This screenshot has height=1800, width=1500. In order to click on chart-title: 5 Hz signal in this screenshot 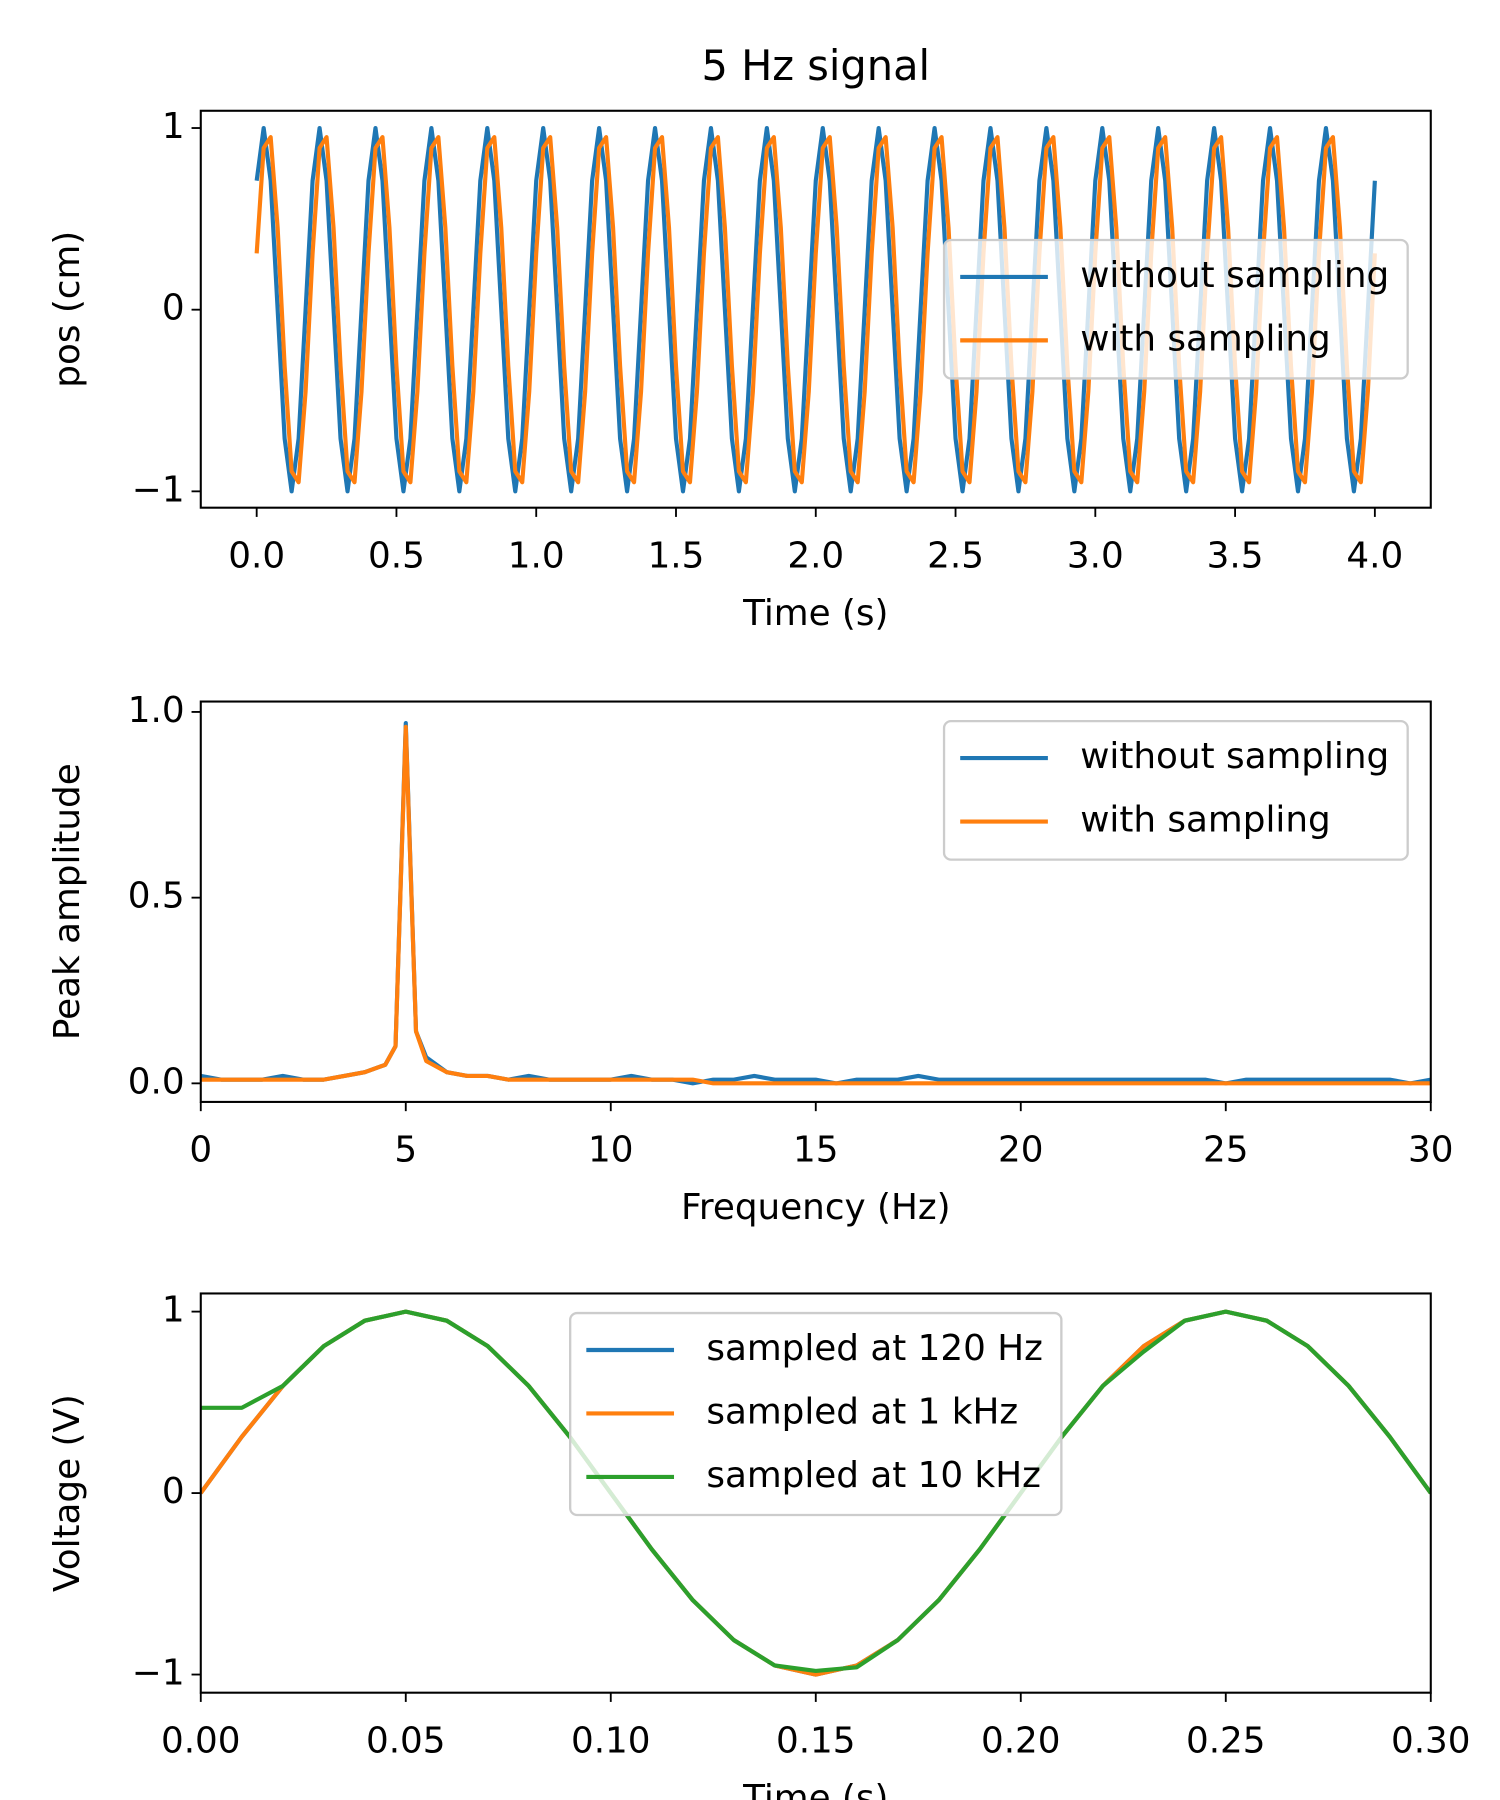, I will do `click(815, 65)`.